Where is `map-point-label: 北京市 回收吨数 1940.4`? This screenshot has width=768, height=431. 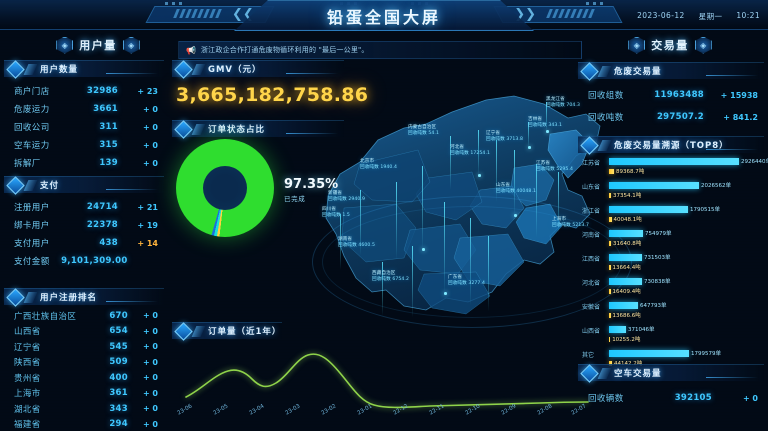
map-point-label: 北京市 回收吨数 1940.4 is located at coordinates (378, 164).